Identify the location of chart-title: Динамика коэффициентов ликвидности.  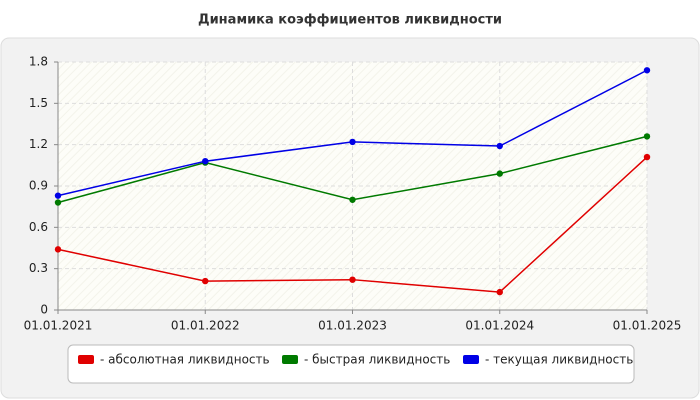
(350, 20).